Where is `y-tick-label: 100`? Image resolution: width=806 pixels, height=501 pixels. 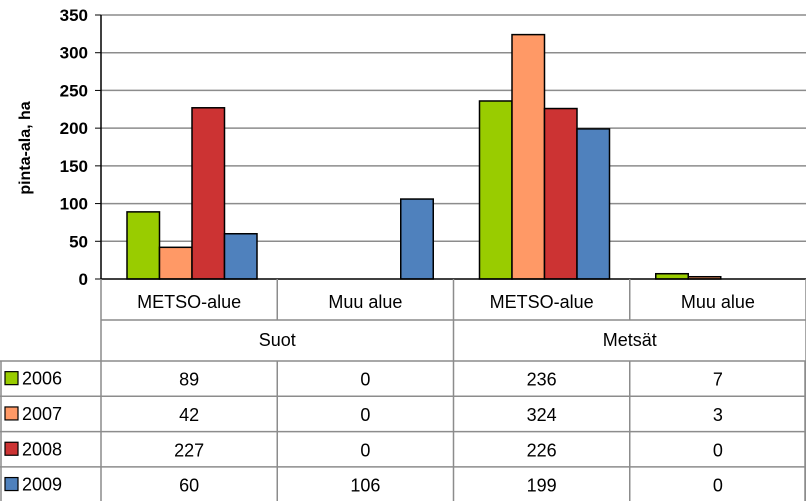 y-tick-label: 100 is located at coordinates (74, 204).